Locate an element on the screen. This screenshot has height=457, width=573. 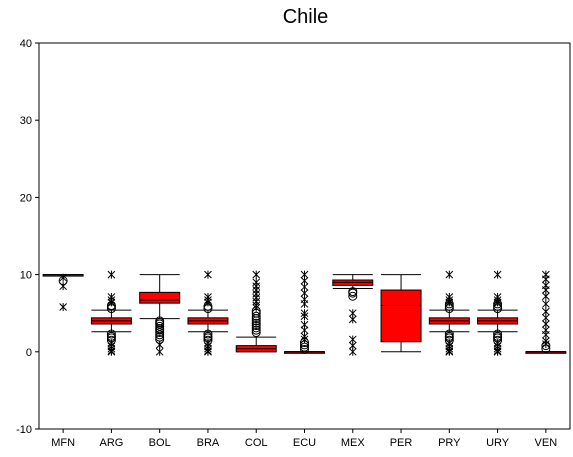
y-tick-label: 20 is located at coordinates (26, 198).